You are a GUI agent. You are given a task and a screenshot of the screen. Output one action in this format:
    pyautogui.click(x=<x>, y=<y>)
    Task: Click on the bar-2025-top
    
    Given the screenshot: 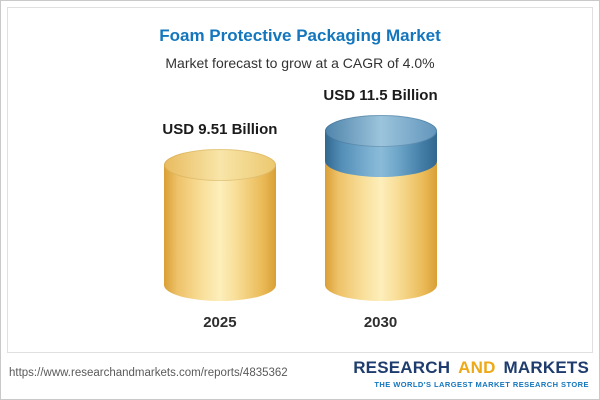 What is the action you would take?
    pyautogui.click(x=219, y=165)
    